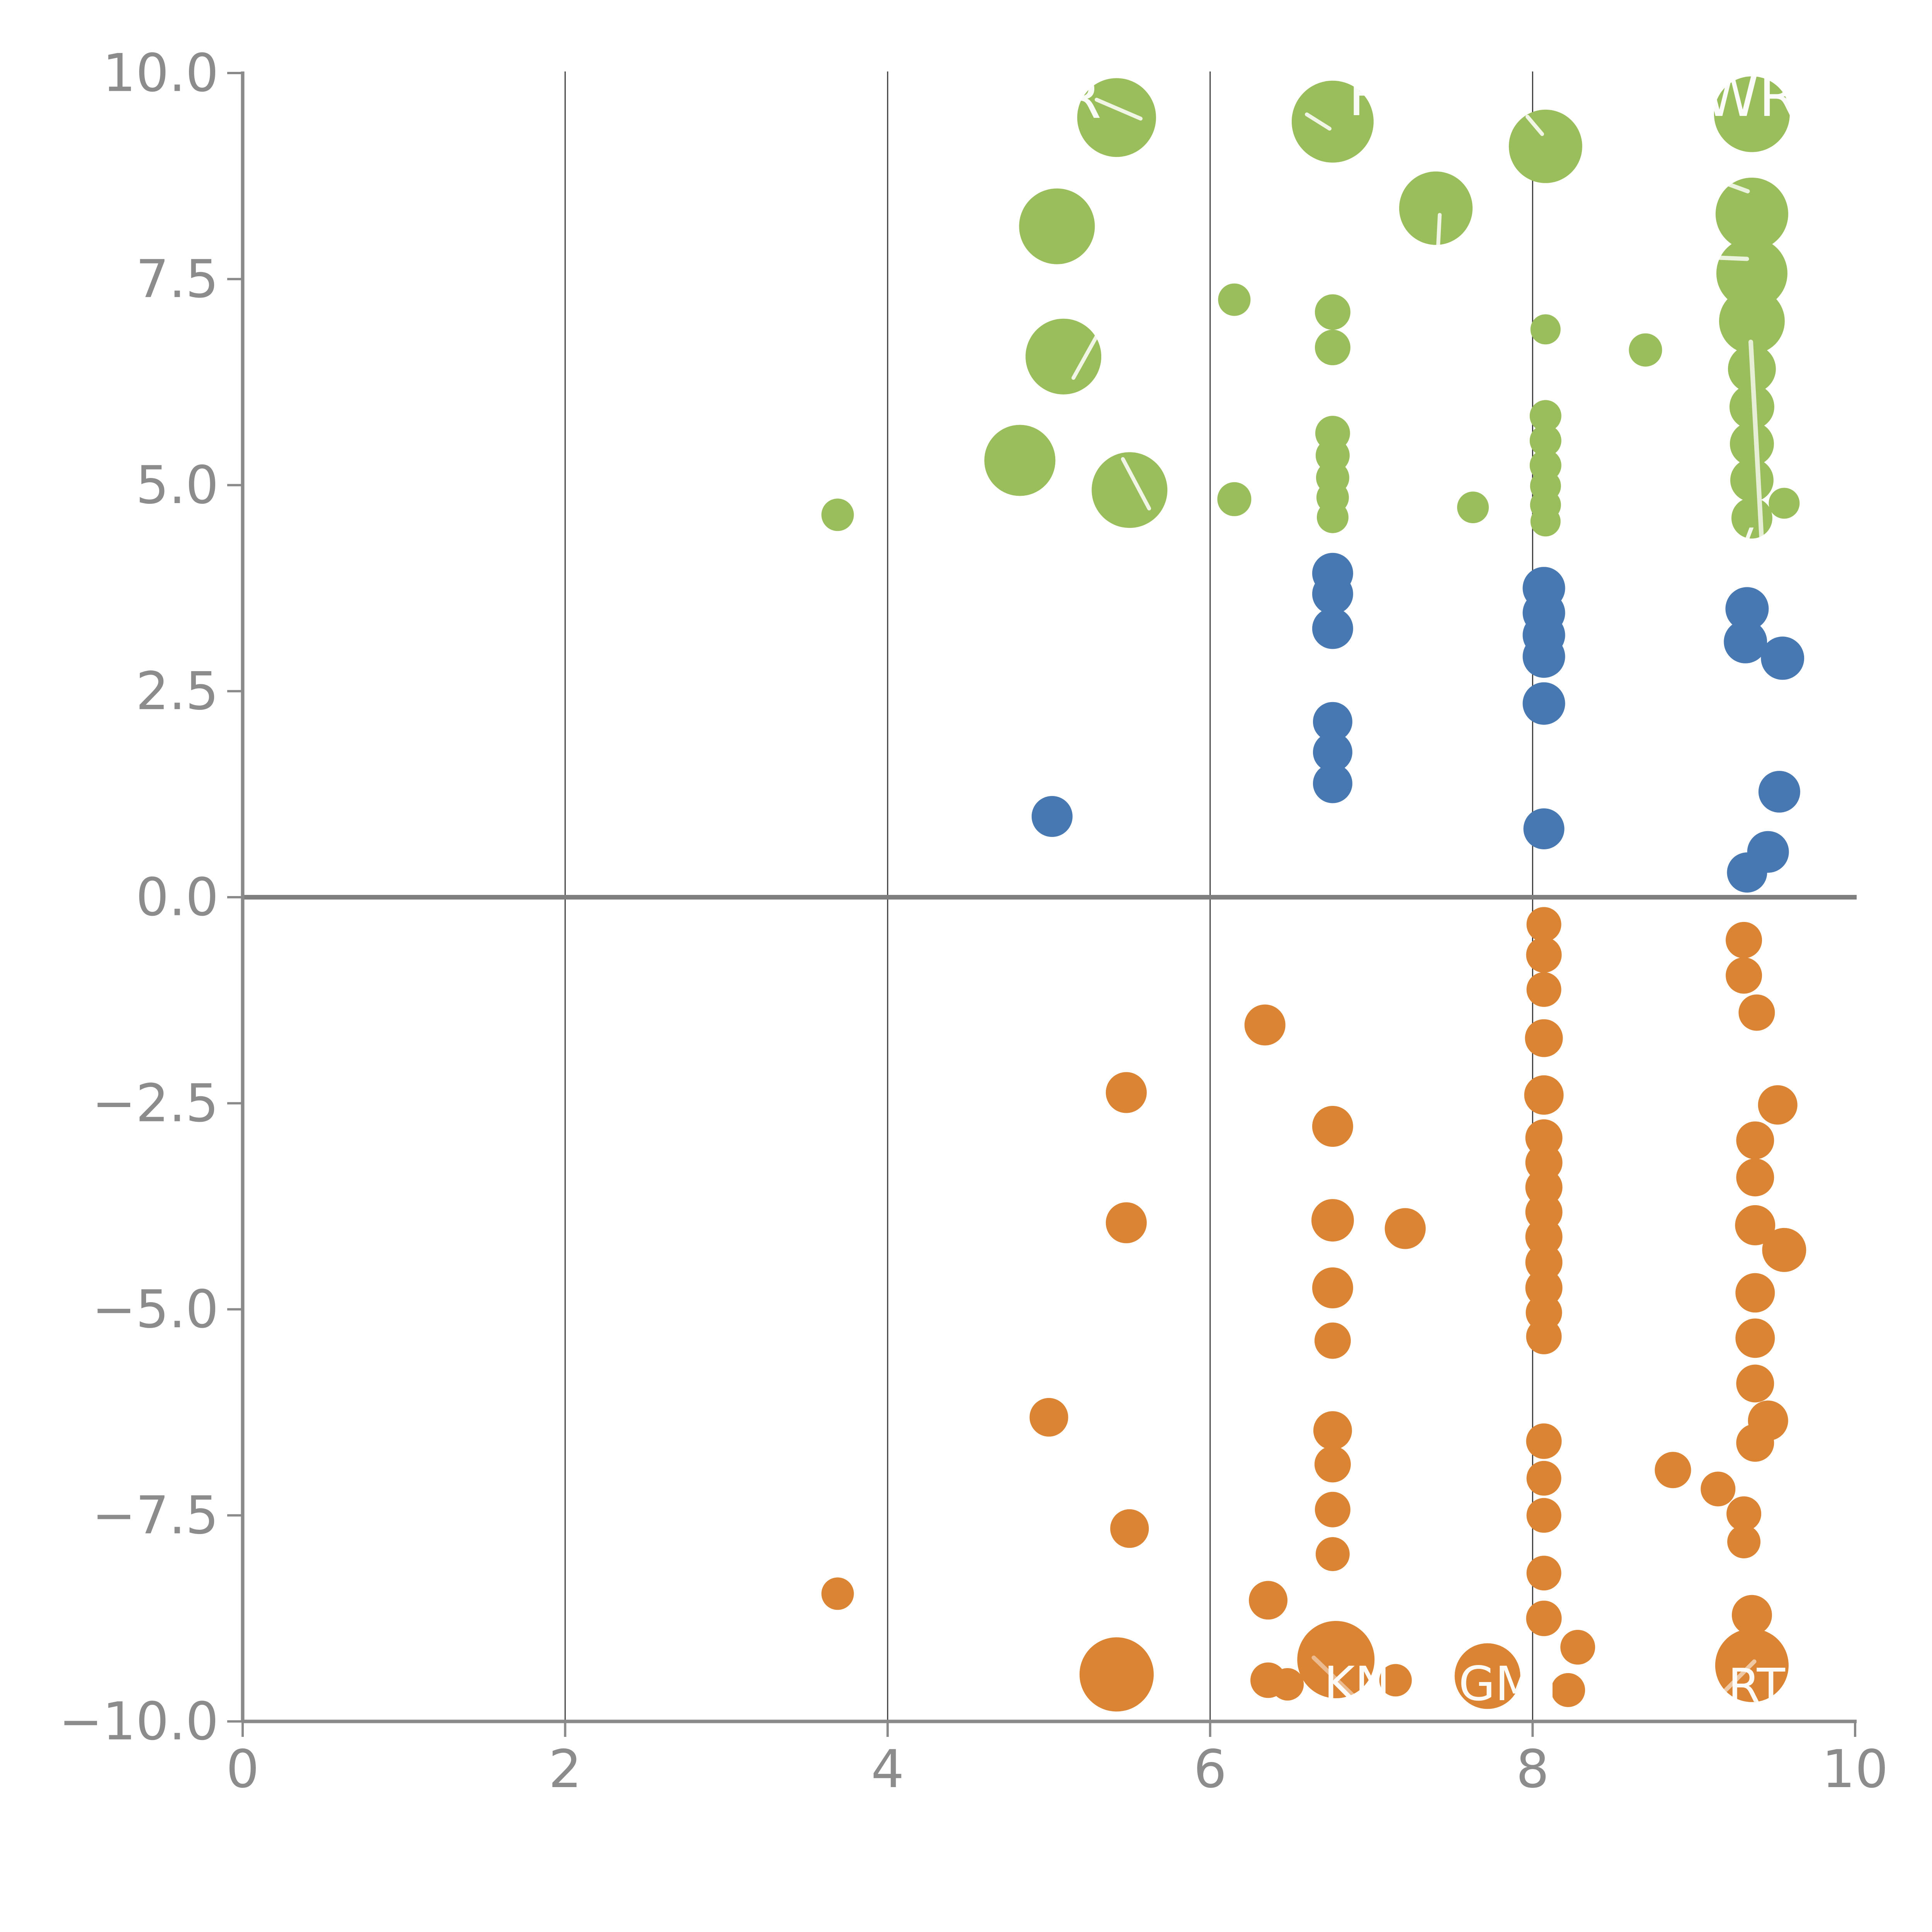  I want to click on x-axis: 0 2 4 6 8 10, so click(1057, 1759).